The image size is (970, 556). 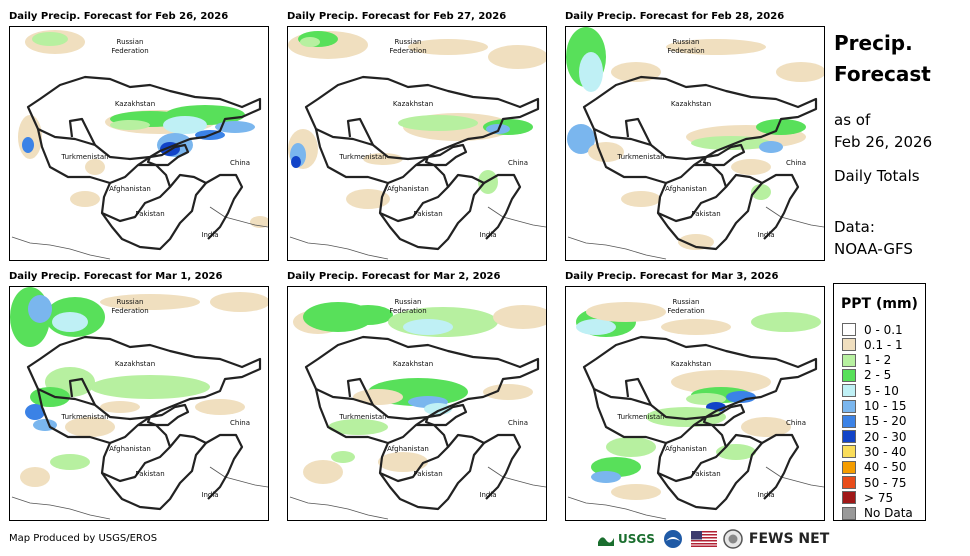 What do you see at coordinates (867, 497) in the screenshot?
I see `legend-item: > 75` at bounding box center [867, 497].